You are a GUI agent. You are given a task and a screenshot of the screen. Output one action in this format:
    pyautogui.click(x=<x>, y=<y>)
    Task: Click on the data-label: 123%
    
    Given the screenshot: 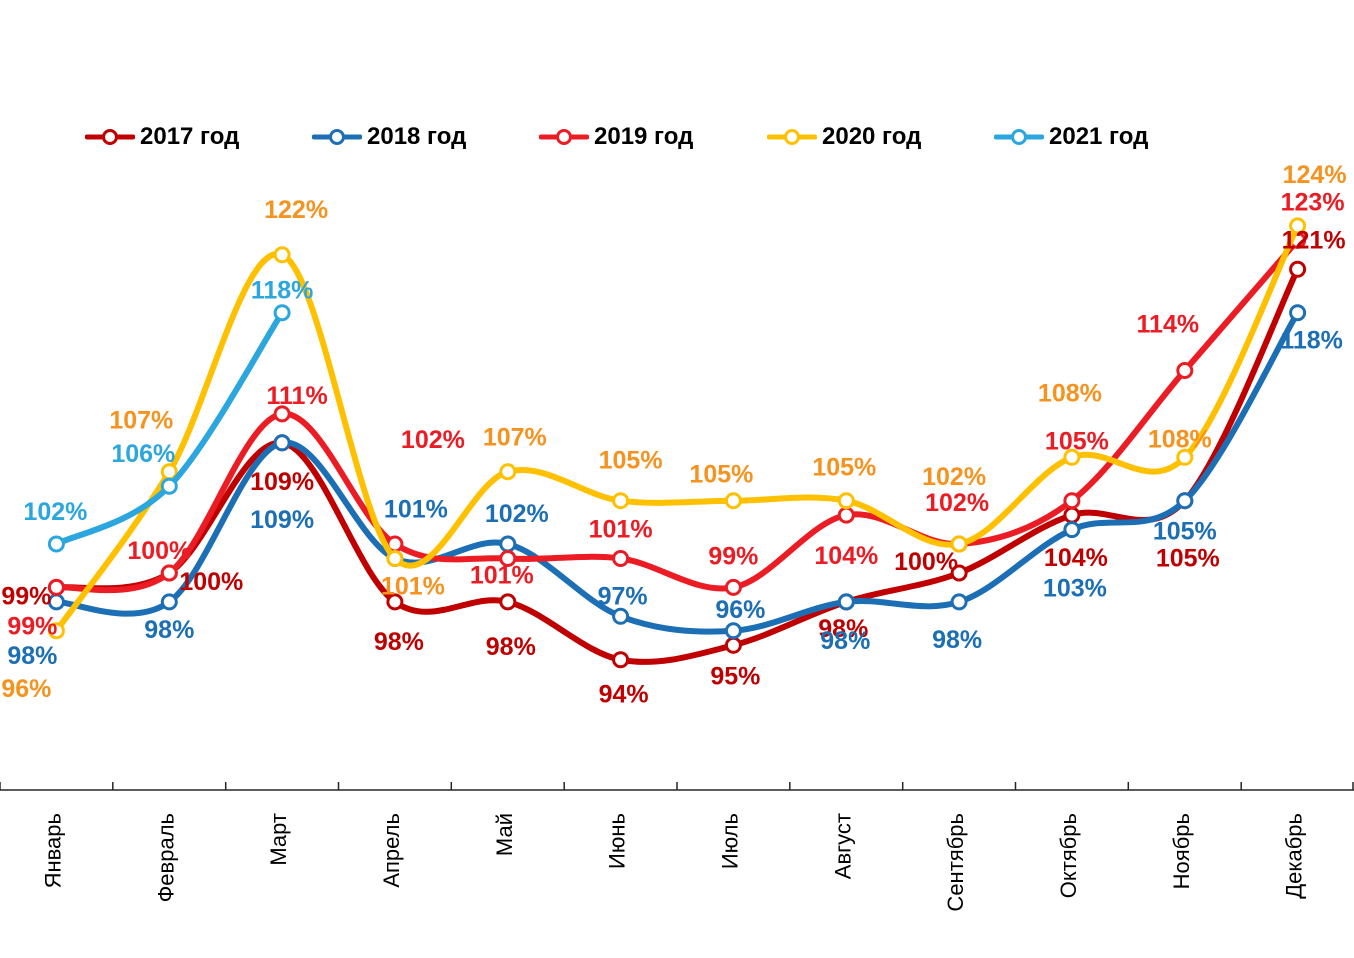 What is the action you would take?
    pyautogui.click(x=1313, y=202)
    